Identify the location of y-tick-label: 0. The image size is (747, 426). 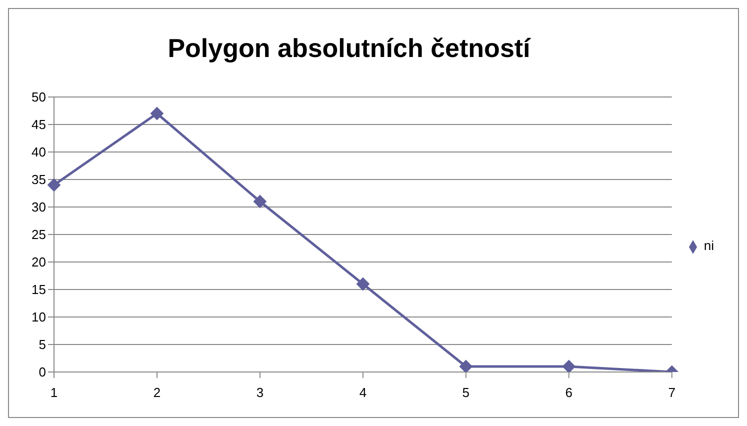
(42, 372).